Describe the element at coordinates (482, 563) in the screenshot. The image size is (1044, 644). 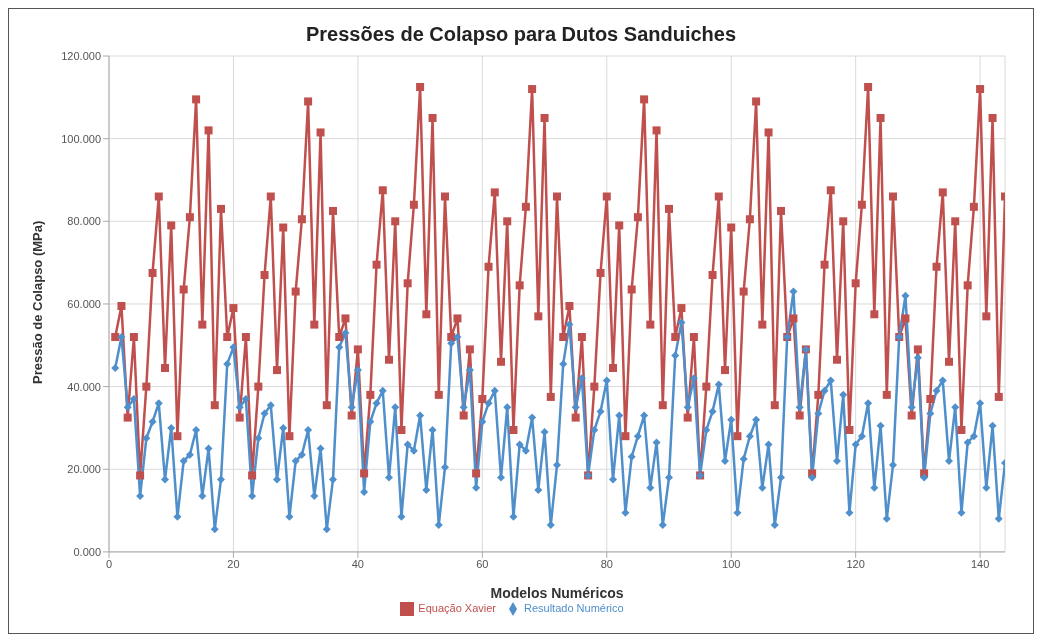
I see `x-tick-label: 60` at that location.